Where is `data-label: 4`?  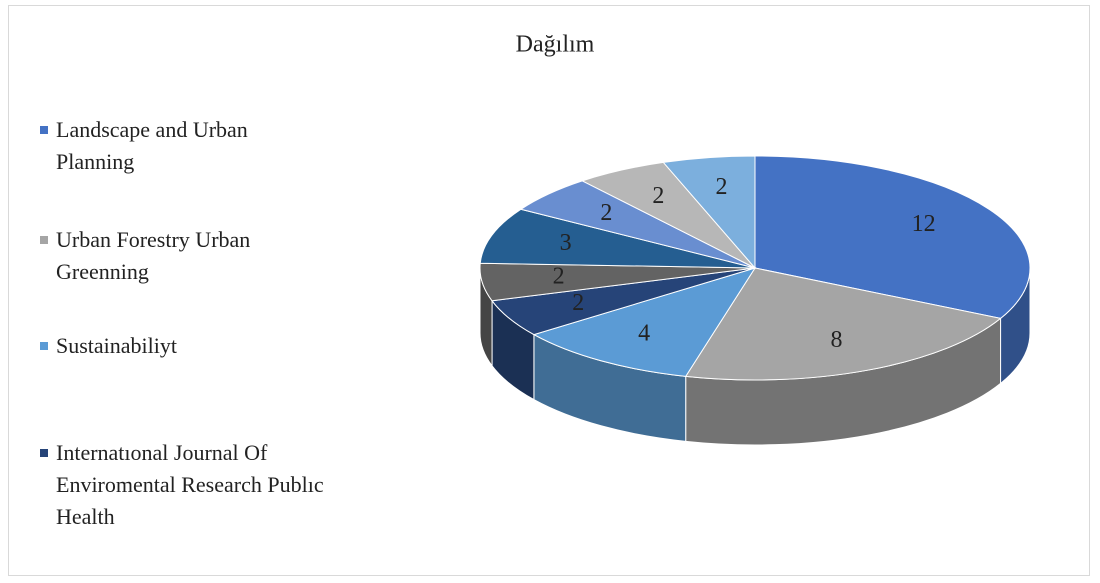
data-label: 4 is located at coordinates (644, 333).